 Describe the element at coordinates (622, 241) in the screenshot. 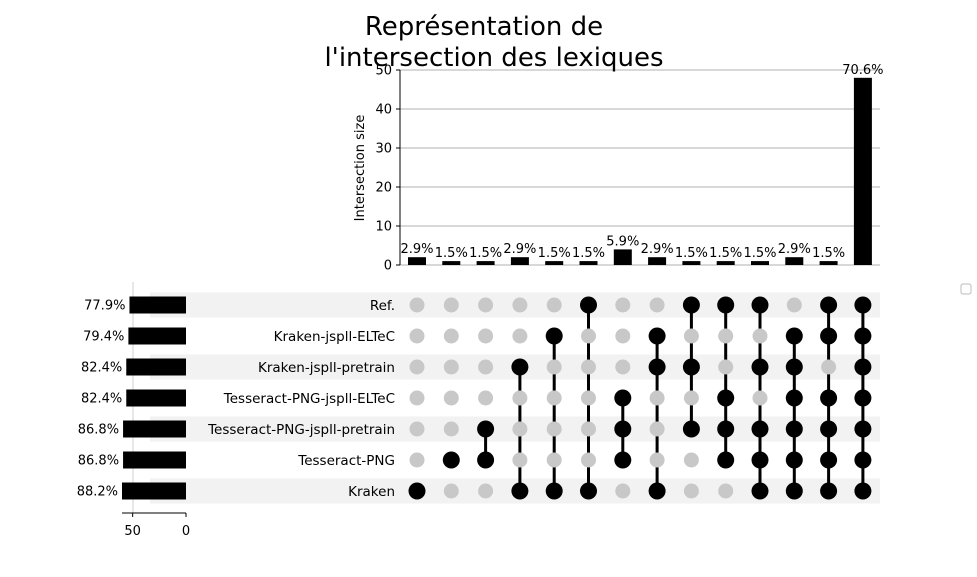

I see `intersection-label: 5.9%` at that location.